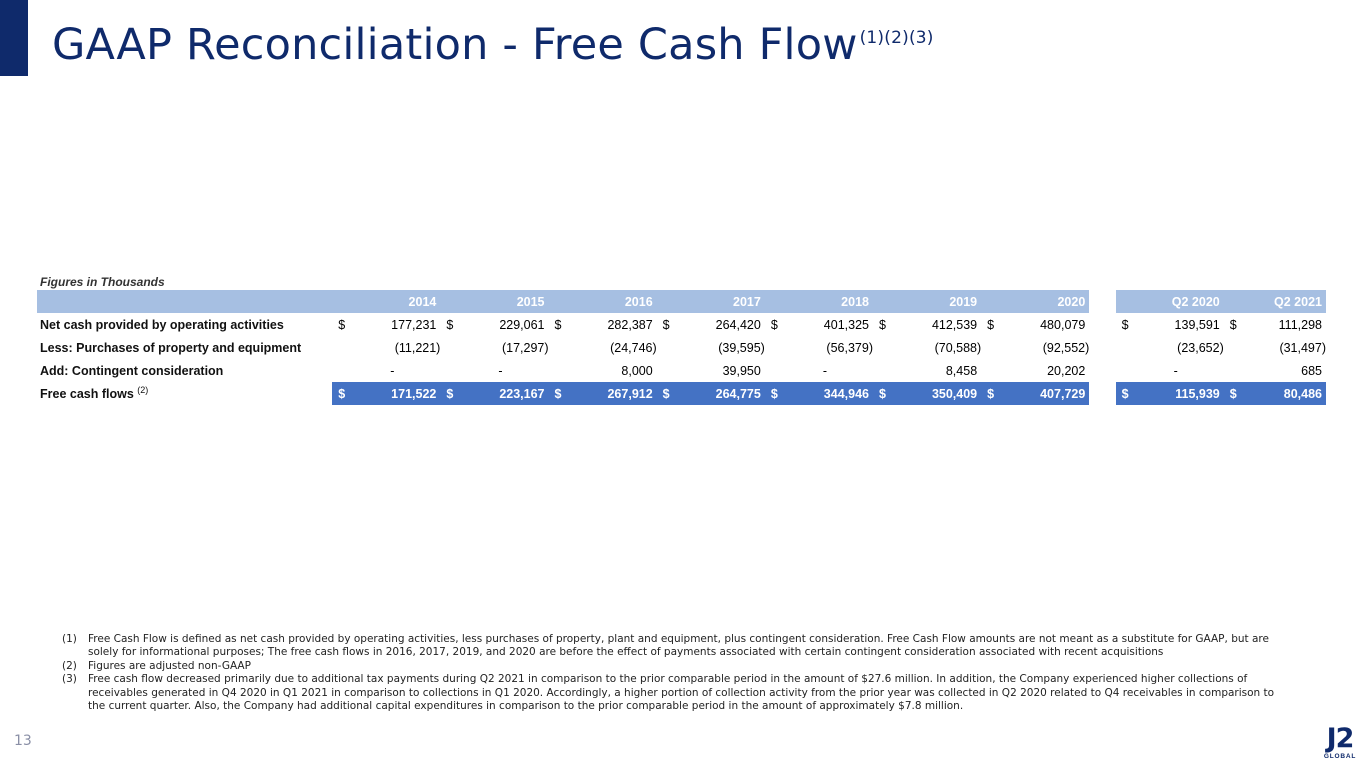  Describe the element at coordinates (896, 38) in the screenshot. I see `title-footnote-refs: (1)(2)(3)` at that location.